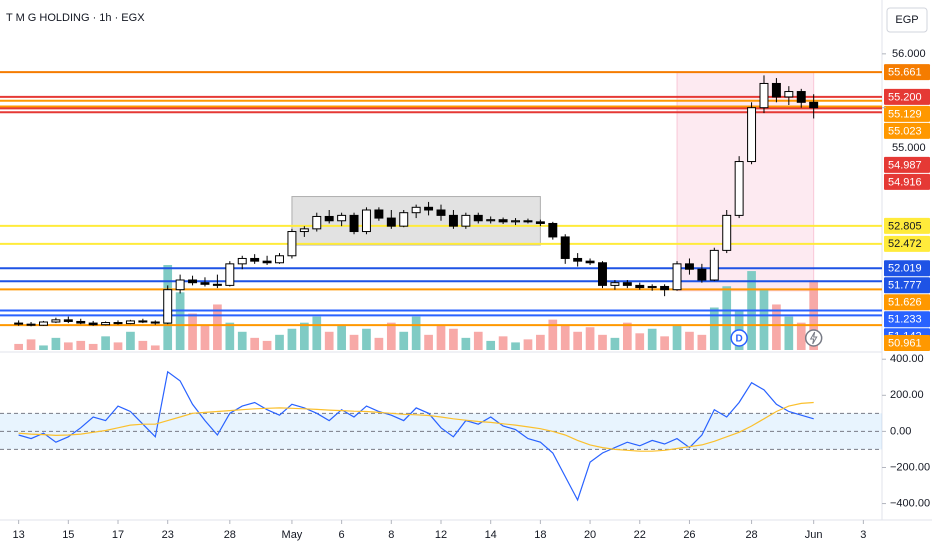  I want to click on event-icon, so click(813, 338).